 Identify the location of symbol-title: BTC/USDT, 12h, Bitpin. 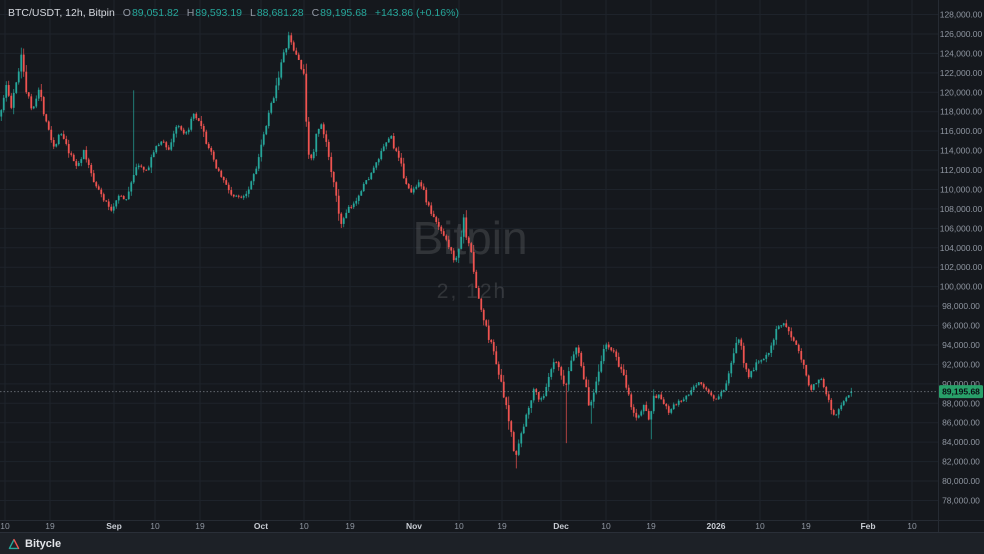
(61, 13).